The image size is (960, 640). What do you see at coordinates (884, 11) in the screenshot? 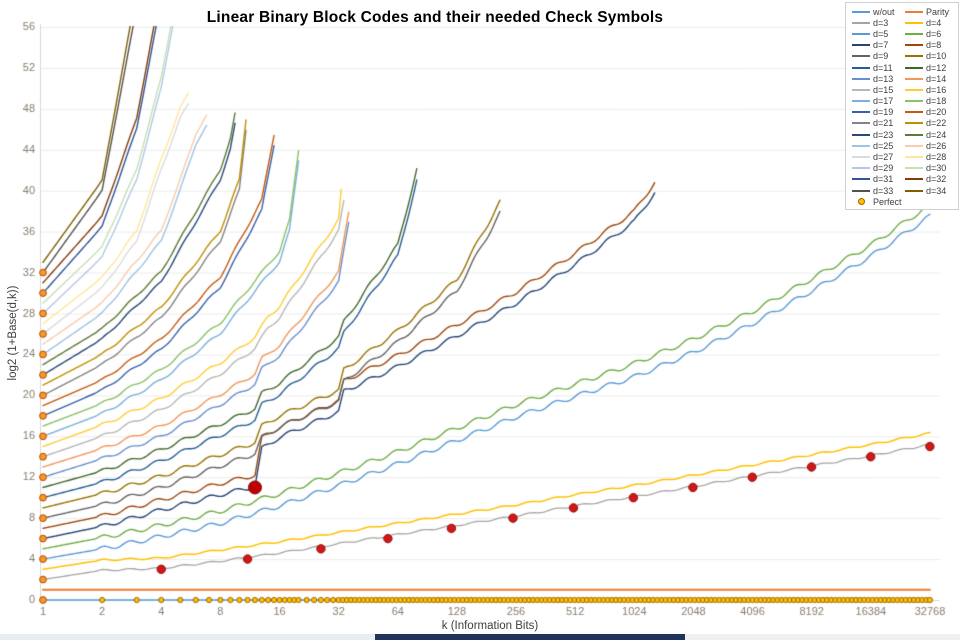
I see `legend-item-label: w/out` at bounding box center [884, 11].